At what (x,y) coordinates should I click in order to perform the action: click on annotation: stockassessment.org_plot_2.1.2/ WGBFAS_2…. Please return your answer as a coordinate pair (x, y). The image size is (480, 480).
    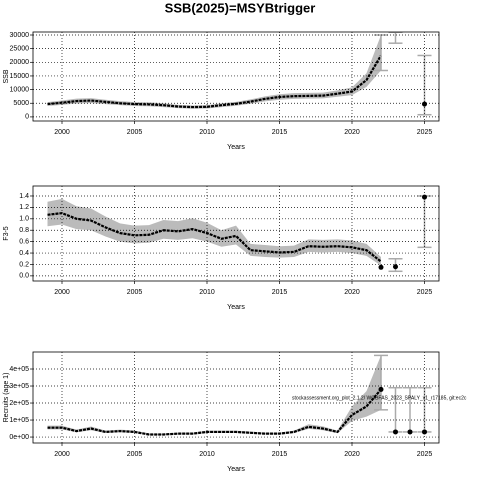
    Looking at the image, I should click on (379, 398).